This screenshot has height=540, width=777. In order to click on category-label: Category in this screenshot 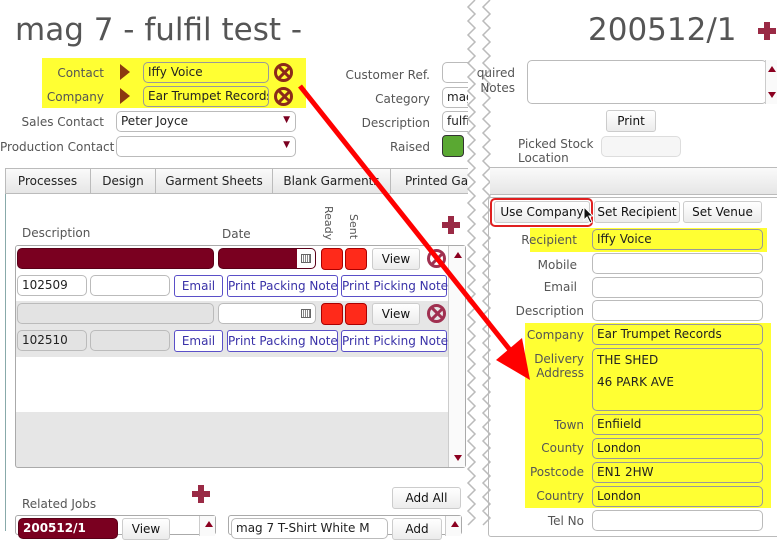, I will do `click(402, 99)`.